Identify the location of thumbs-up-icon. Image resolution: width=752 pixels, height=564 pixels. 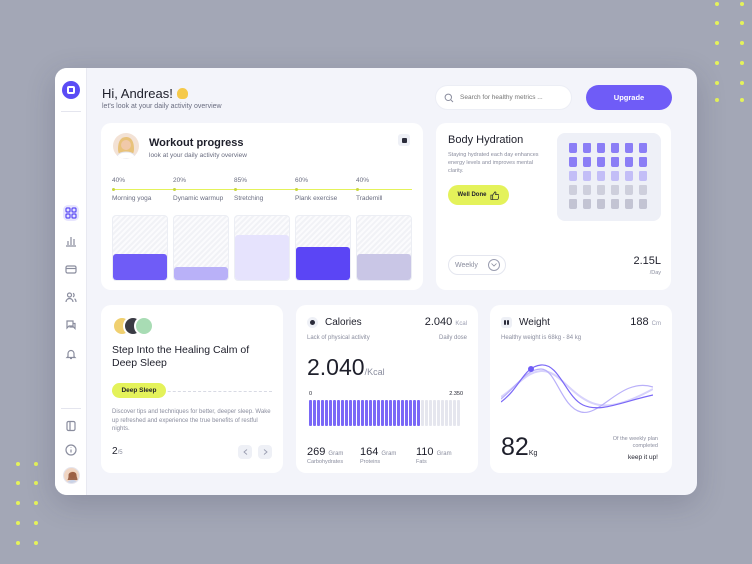
(495, 195).